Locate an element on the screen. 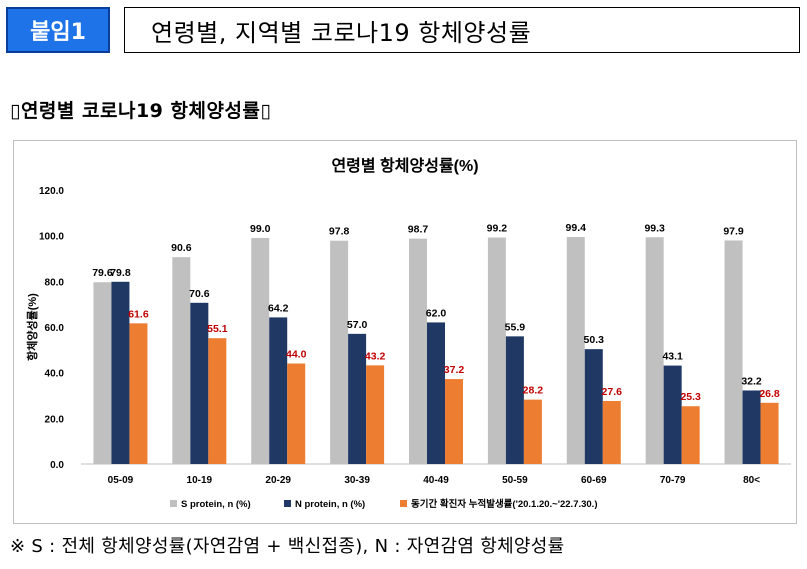  cumulative-incidence-legend-swatch is located at coordinates (403, 503).